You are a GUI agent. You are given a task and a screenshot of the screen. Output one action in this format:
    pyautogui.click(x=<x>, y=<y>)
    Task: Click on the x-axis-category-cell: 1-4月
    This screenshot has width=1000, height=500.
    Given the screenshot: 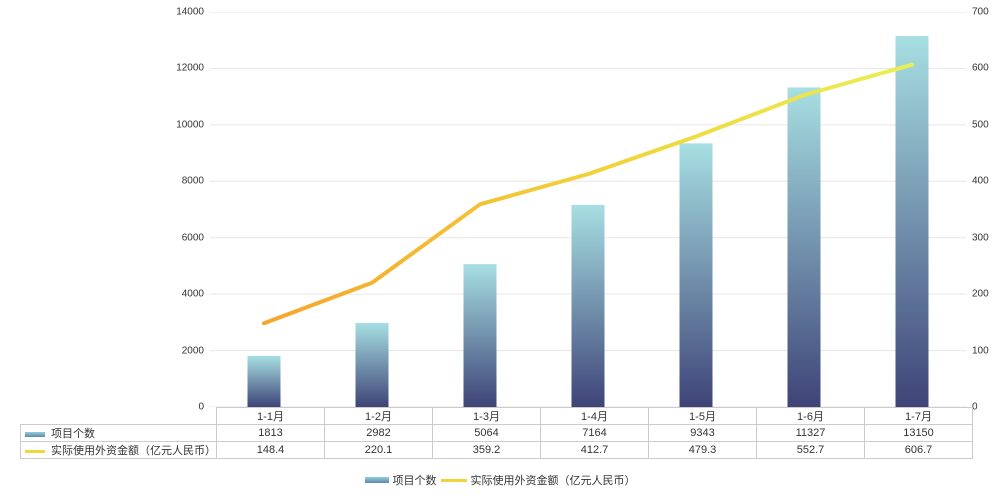 What is the action you would take?
    pyautogui.click(x=594, y=416)
    